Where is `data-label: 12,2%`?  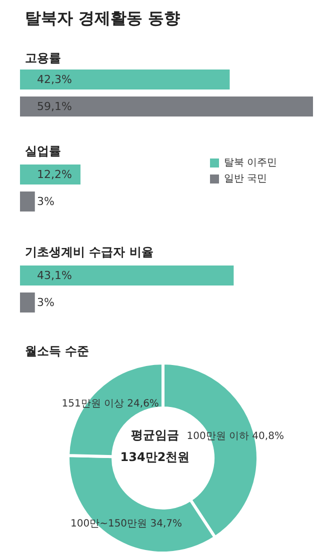
data-label: 12,2% is located at coordinates (54, 174).